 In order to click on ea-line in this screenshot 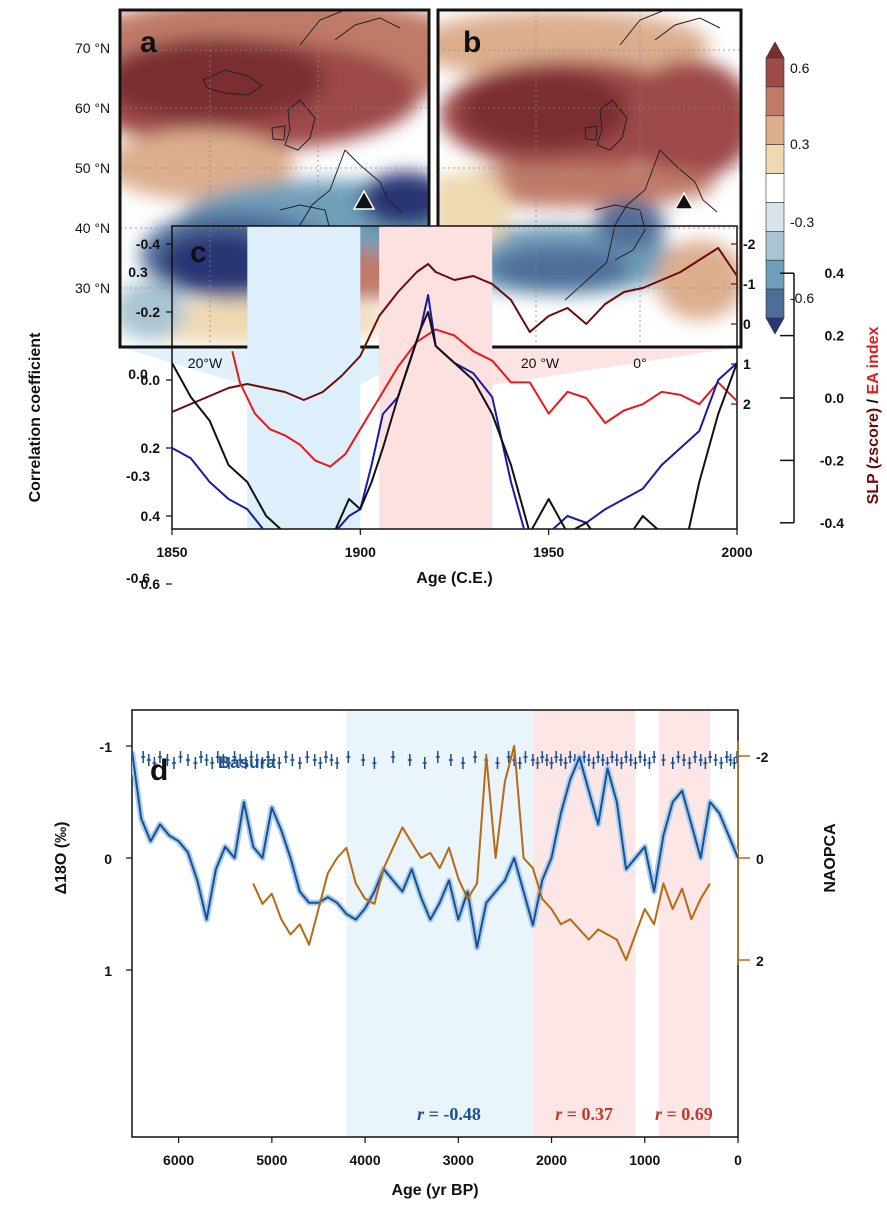, I will do `click(484, 398)`.